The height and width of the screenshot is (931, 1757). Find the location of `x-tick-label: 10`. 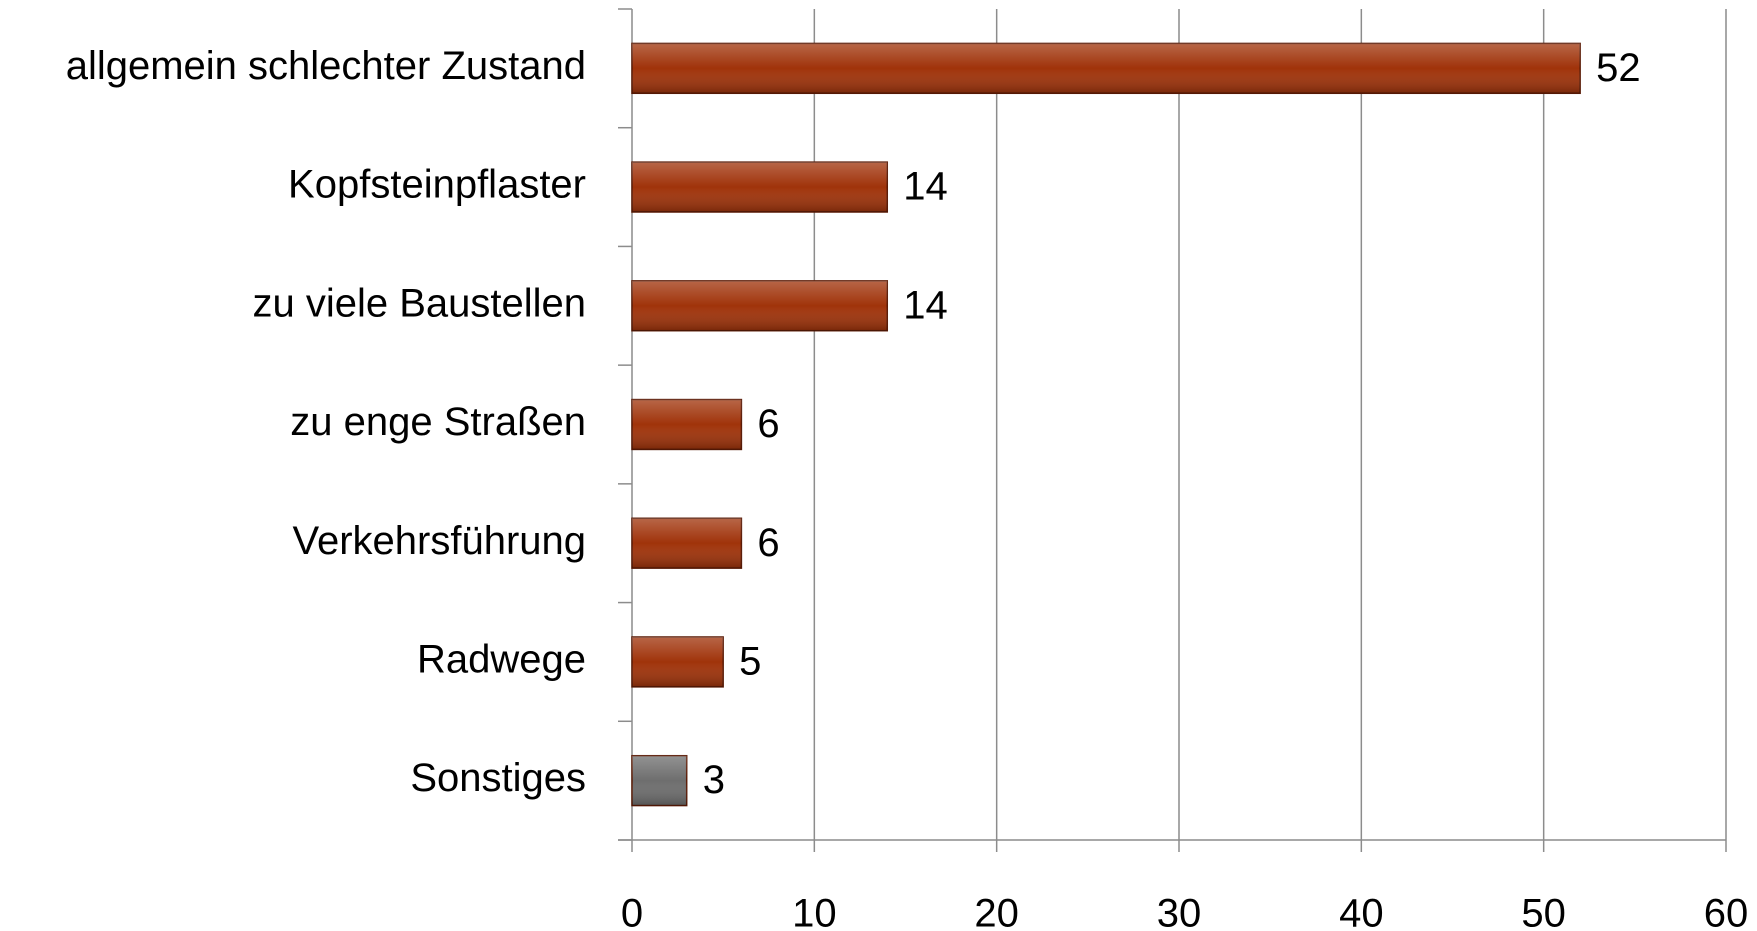

x-tick-label: 10 is located at coordinates (814, 911).